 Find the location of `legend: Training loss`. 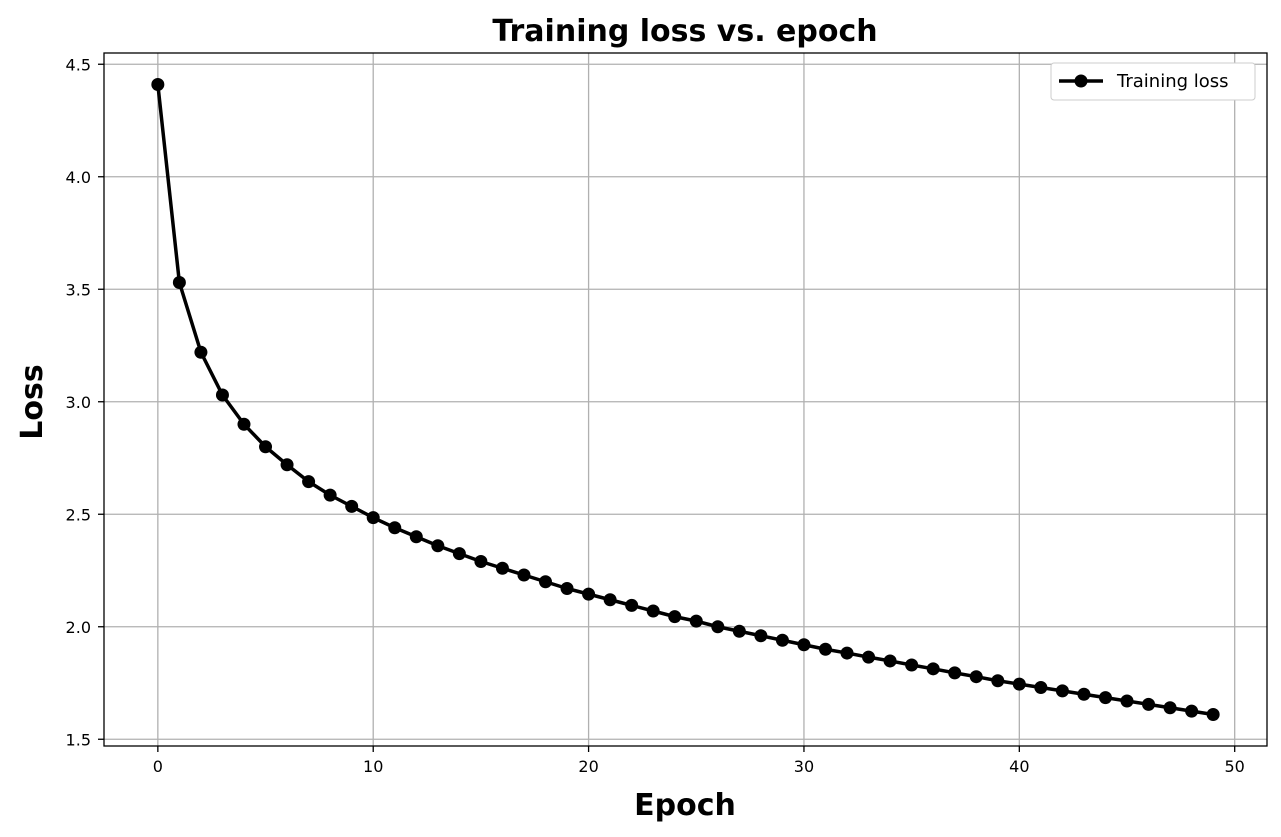

legend: Training loss is located at coordinates (1153, 81).